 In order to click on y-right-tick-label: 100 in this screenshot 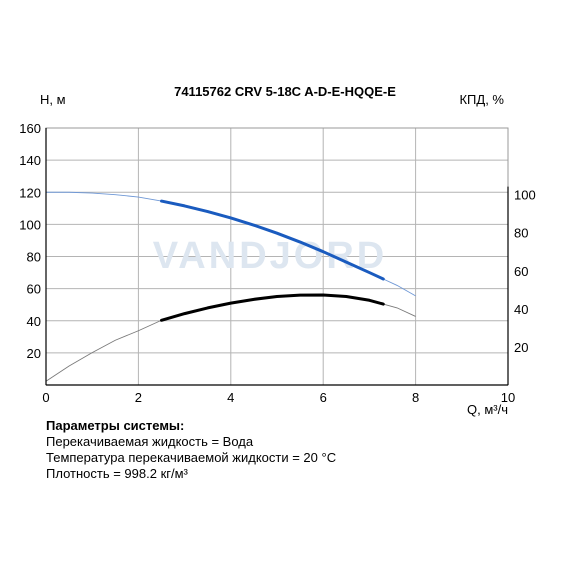, I will do `click(525, 195)`.